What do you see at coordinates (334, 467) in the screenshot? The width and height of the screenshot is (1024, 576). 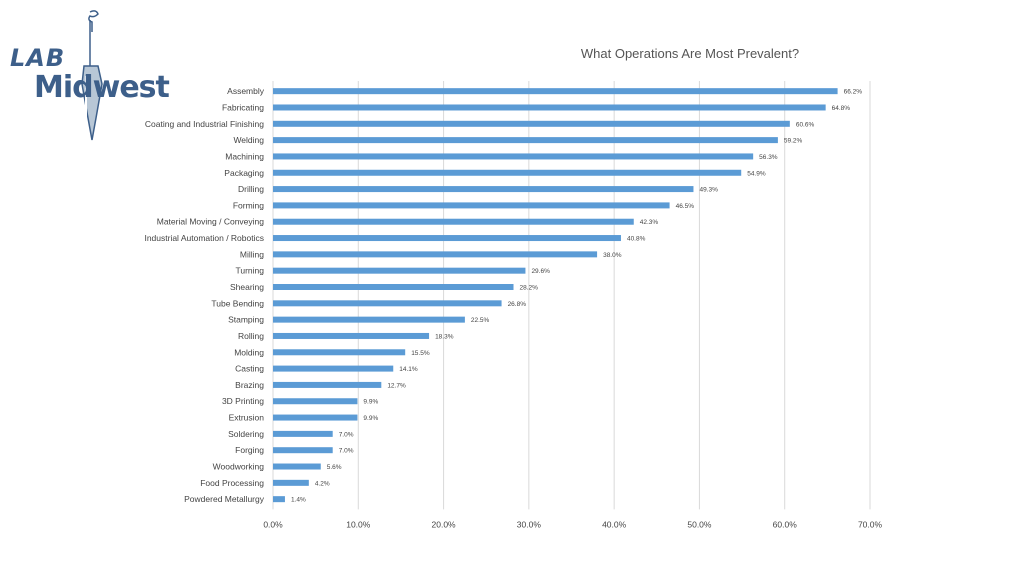 I see `data-label: 5.6%` at bounding box center [334, 467].